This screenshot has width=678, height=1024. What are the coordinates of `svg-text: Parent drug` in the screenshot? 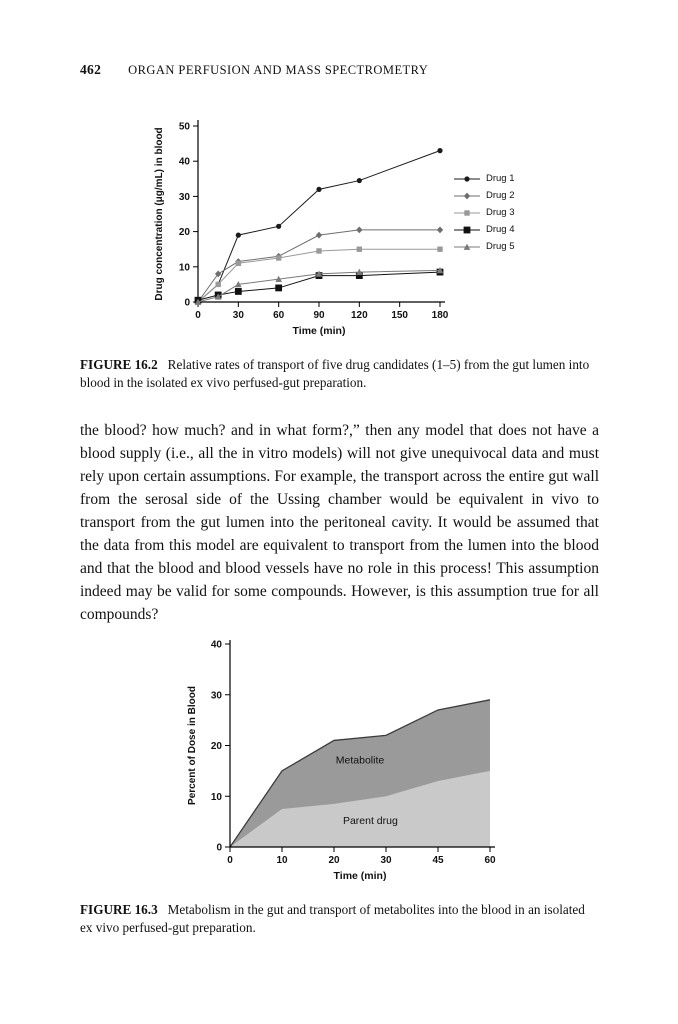 It's located at (370, 821).